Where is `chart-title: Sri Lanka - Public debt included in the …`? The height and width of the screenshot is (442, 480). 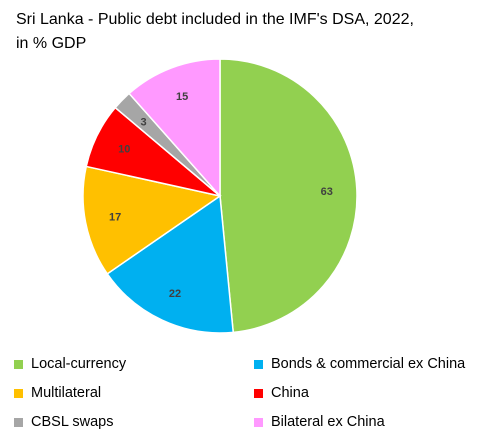 chart-title: Sri Lanka - Public debt included in the … is located at coordinates (241, 32).